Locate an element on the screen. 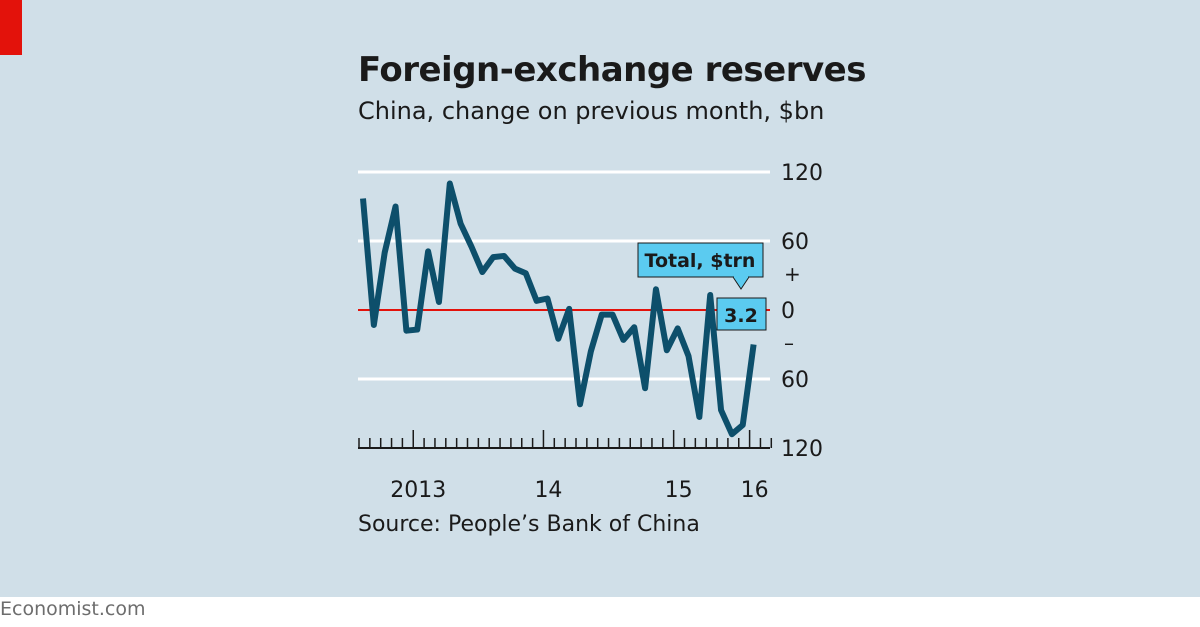  x-tick-label: 15 is located at coordinates (679, 490).